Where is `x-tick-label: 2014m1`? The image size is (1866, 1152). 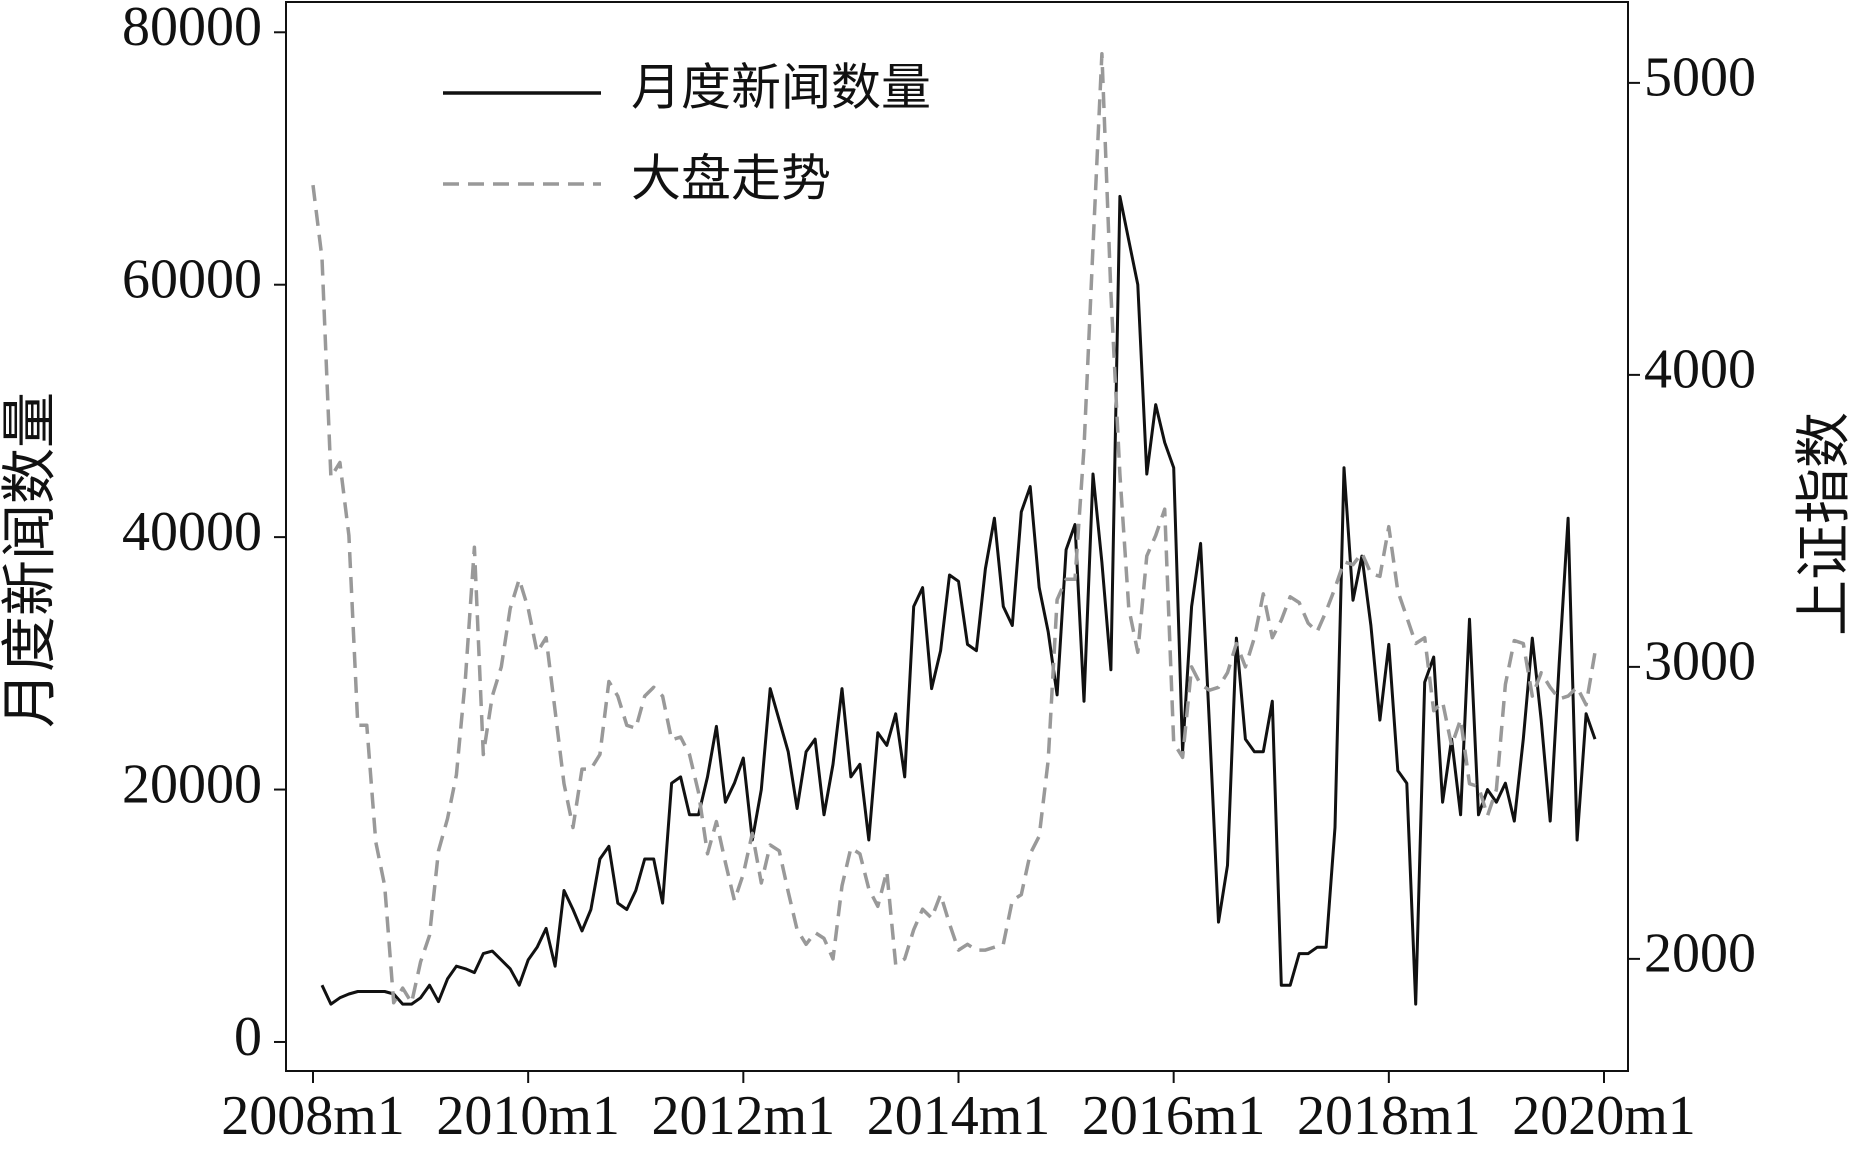
x-tick-label: 2014m1 is located at coordinates (959, 1116).